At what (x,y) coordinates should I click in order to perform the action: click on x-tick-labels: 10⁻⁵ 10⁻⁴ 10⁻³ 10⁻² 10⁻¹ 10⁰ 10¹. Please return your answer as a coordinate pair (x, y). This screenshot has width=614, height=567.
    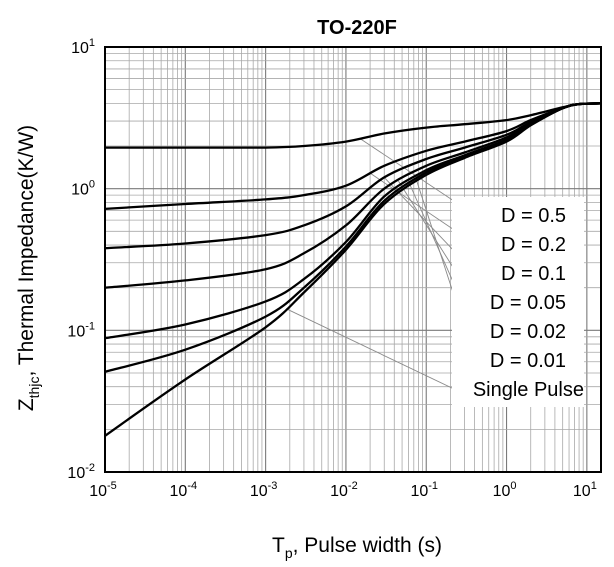
    Looking at the image, I should click on (343, 490).